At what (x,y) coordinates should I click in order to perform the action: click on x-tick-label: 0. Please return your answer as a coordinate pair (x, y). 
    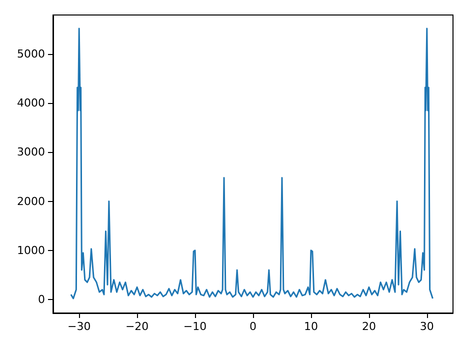
    Looking at the image, I should click on (253, 326).